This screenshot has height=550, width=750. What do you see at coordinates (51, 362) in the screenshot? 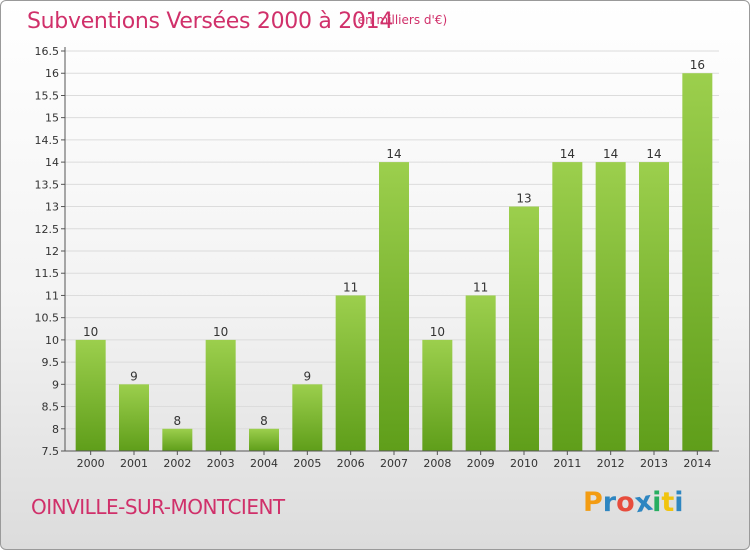
I see `y-tick-label: 9.5` at bounding box center [51, 362].